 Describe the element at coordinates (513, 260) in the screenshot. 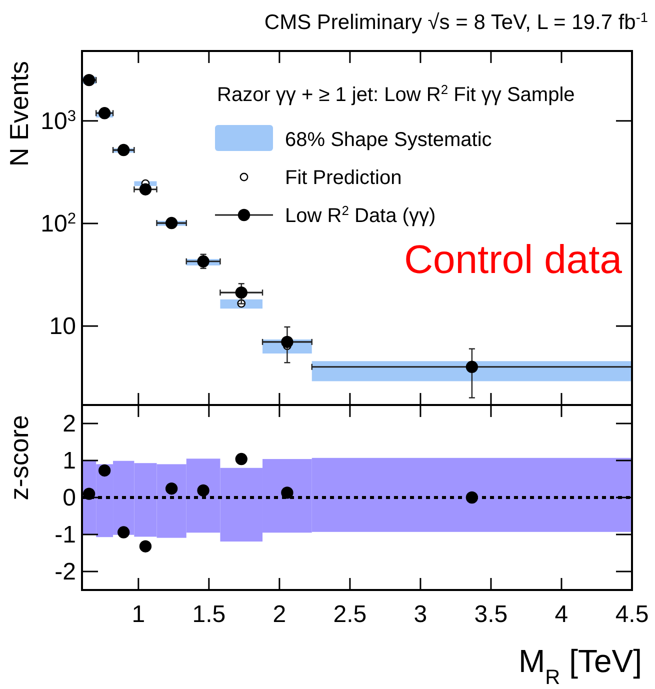

I see `annotation: Control data` at that location.